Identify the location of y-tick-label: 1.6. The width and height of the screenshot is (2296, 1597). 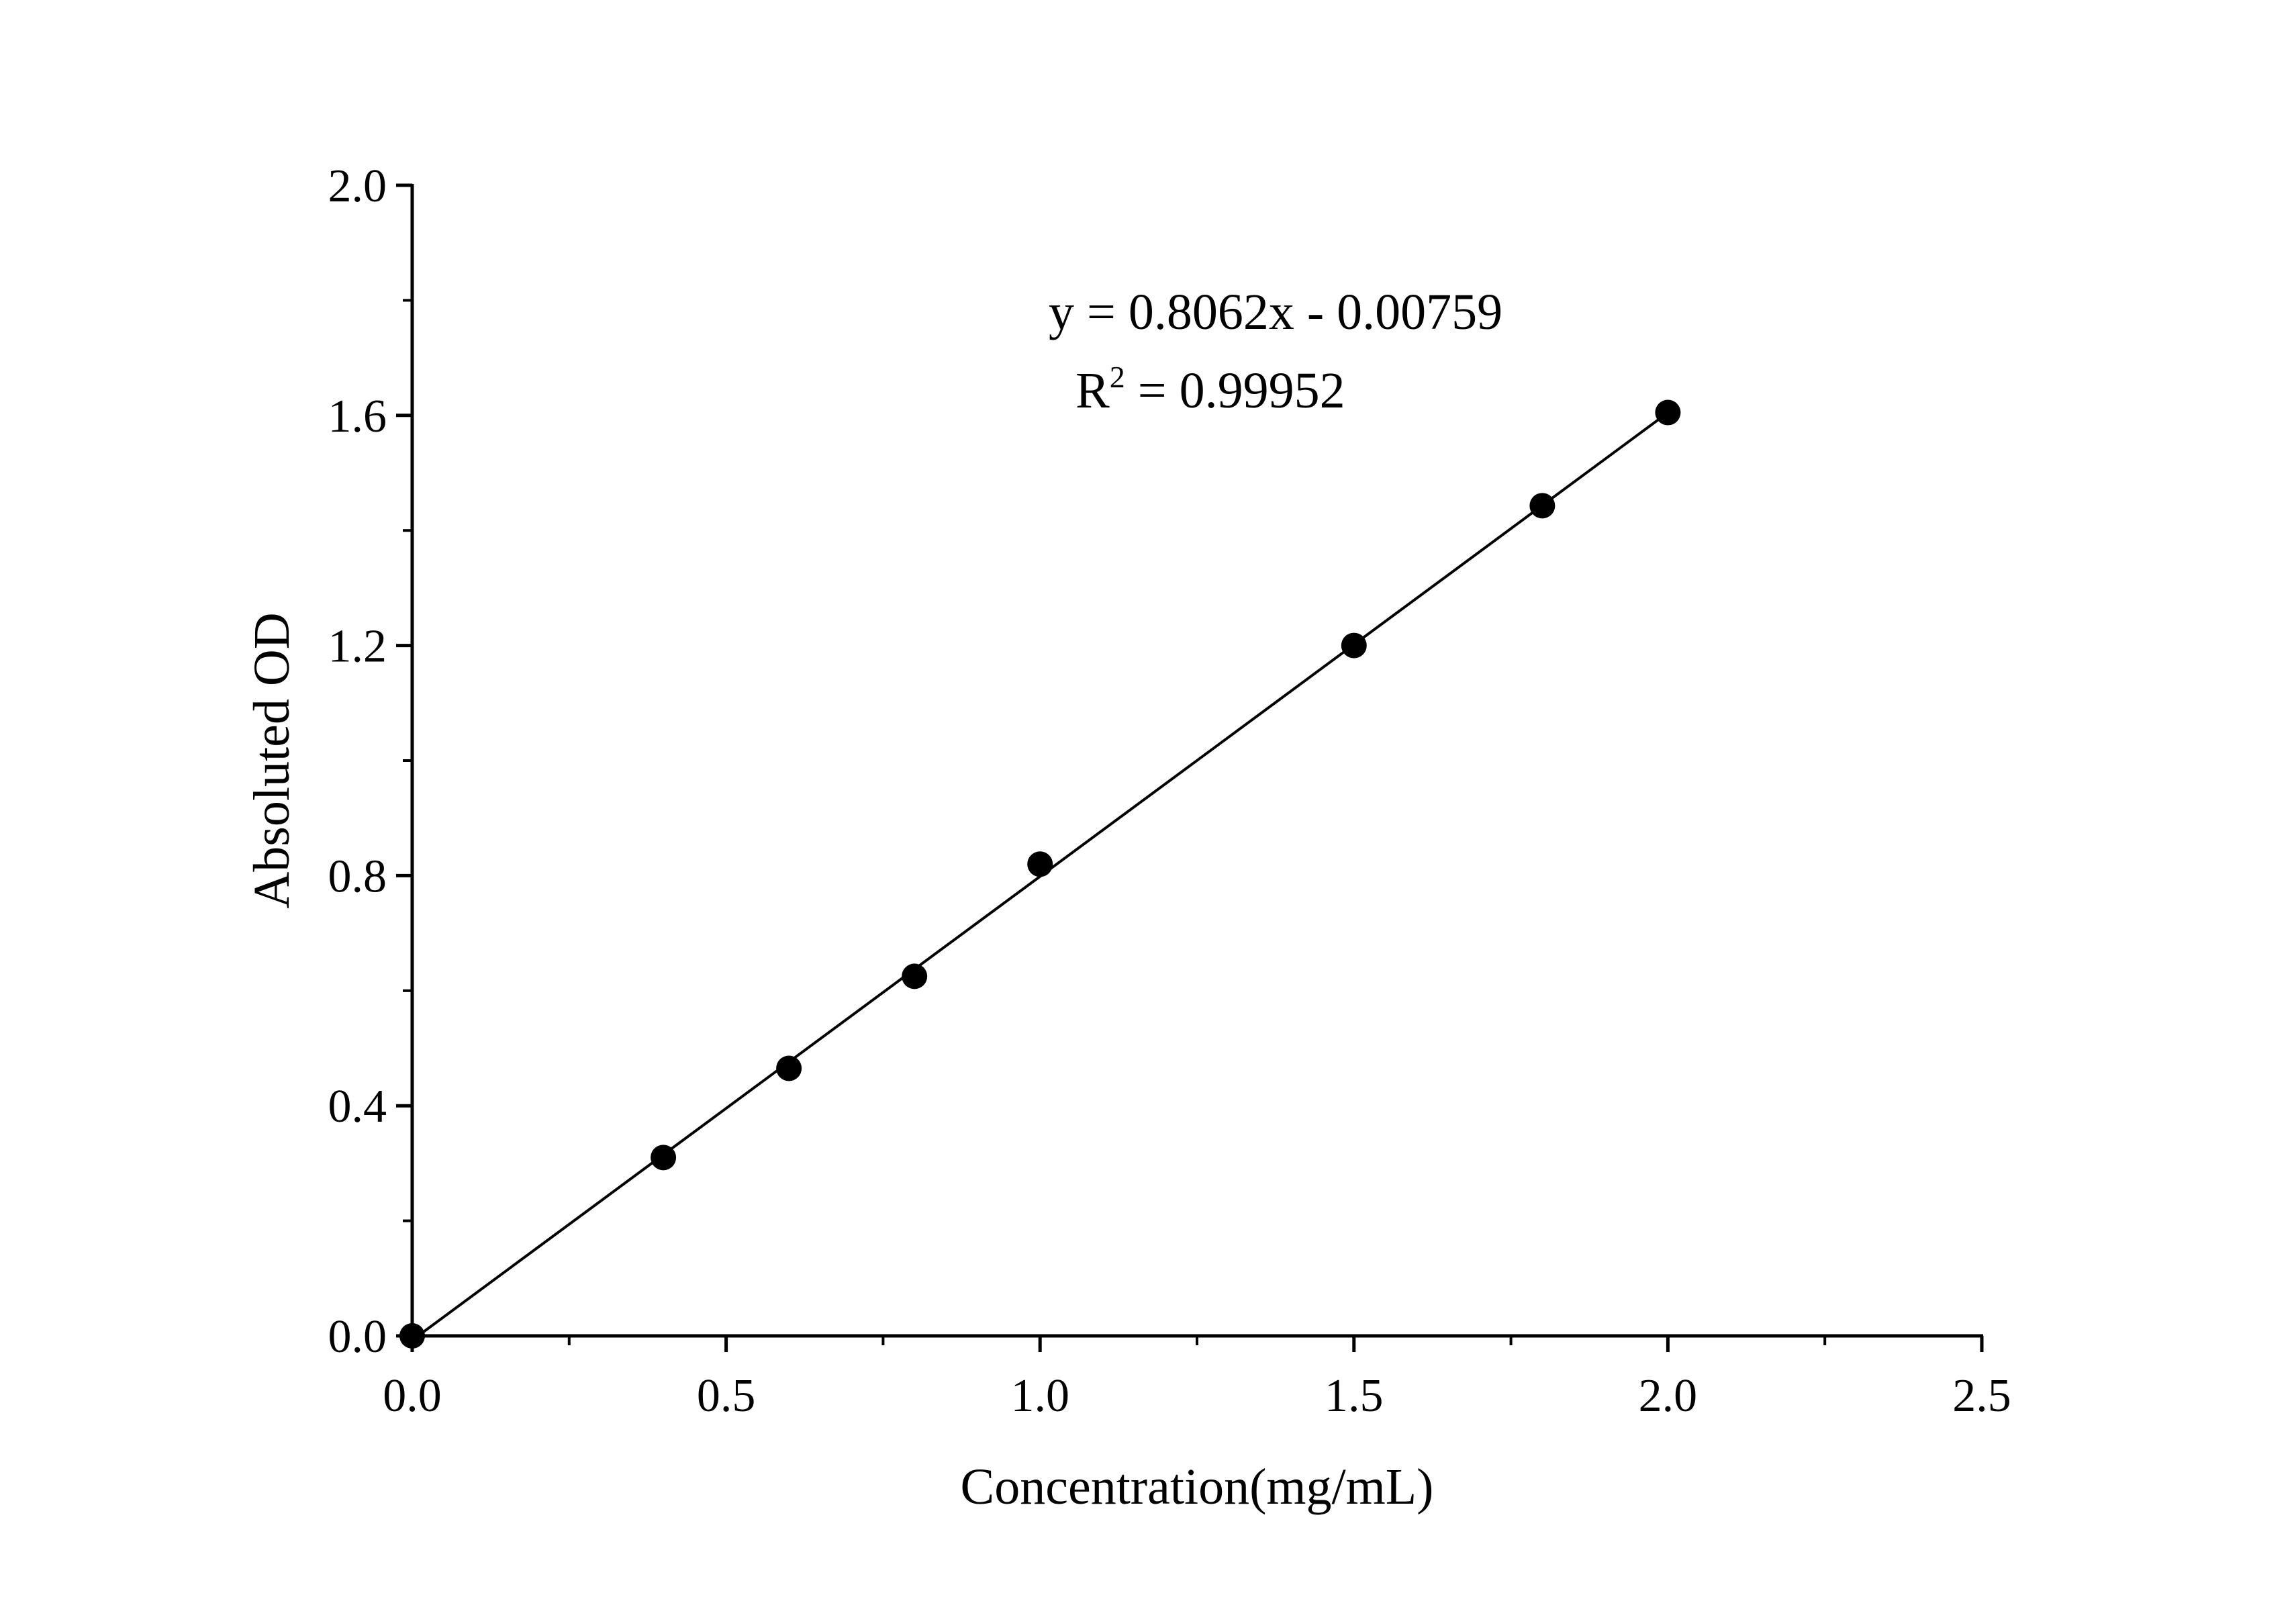
(358, 417).